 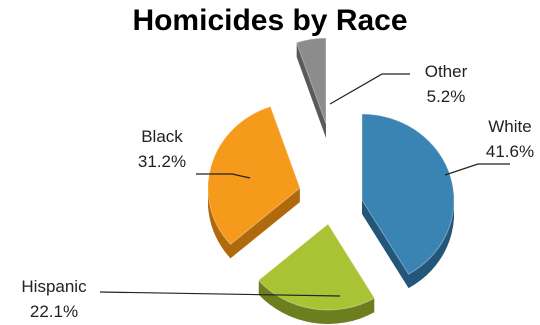 What do you see at coordinates (270, 20) in the screenshot?
I see `chart-title: Homicides by Race` at bounding box center [270, 20].